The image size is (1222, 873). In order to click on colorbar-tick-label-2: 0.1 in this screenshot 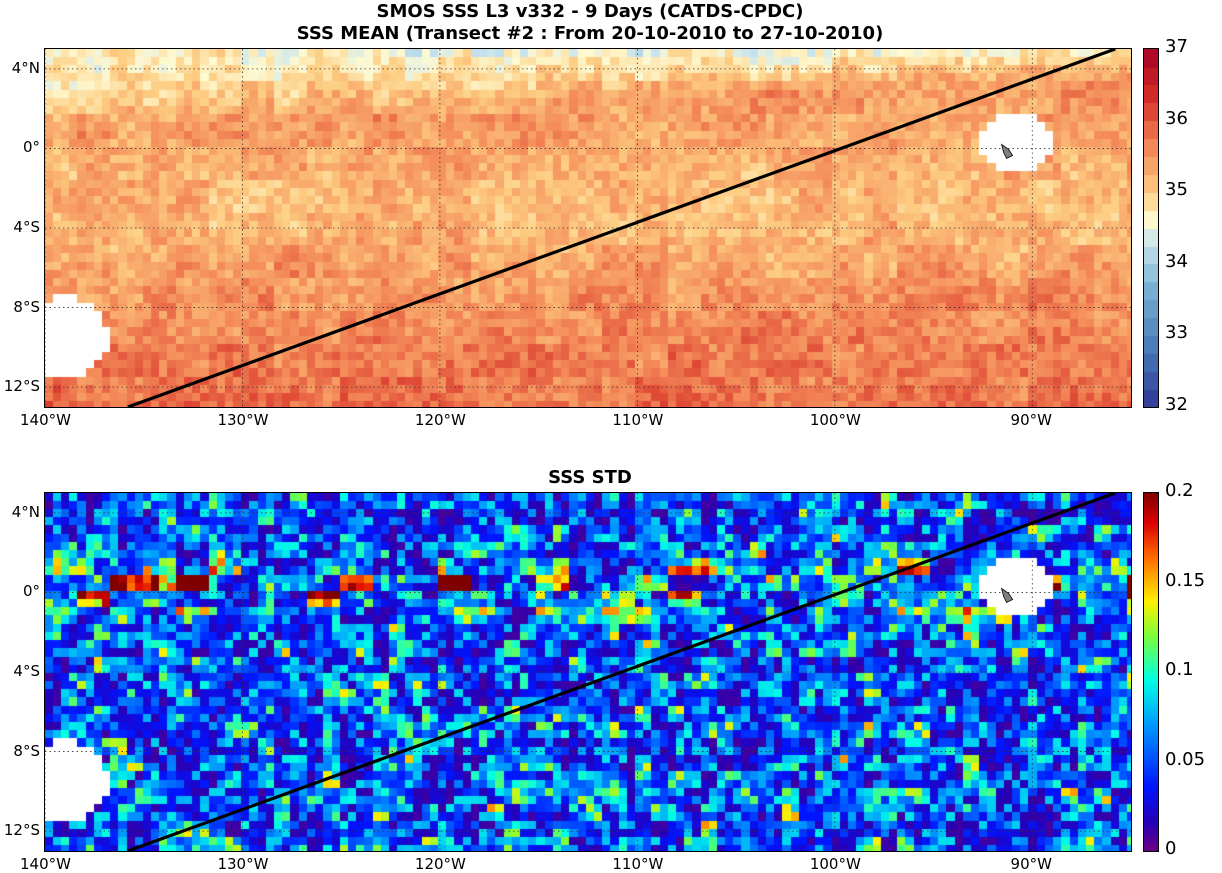, I will do `click(1179, 669)`.